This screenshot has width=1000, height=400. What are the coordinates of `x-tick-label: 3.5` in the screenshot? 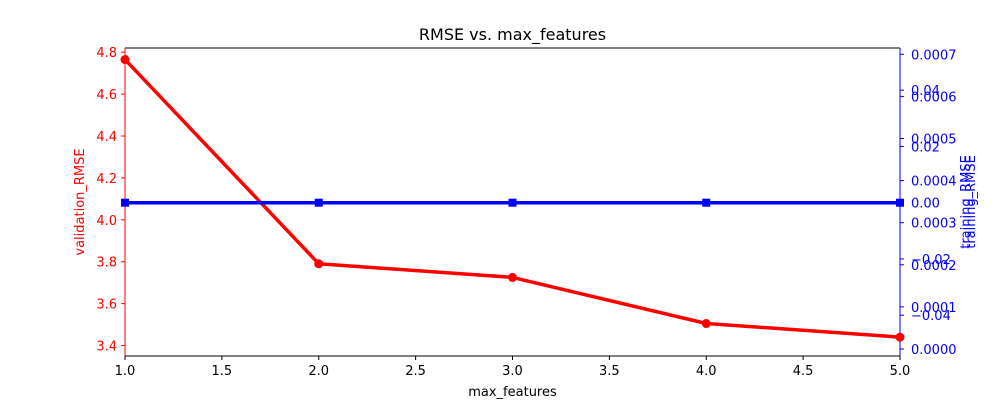 It's located at (609, 371).